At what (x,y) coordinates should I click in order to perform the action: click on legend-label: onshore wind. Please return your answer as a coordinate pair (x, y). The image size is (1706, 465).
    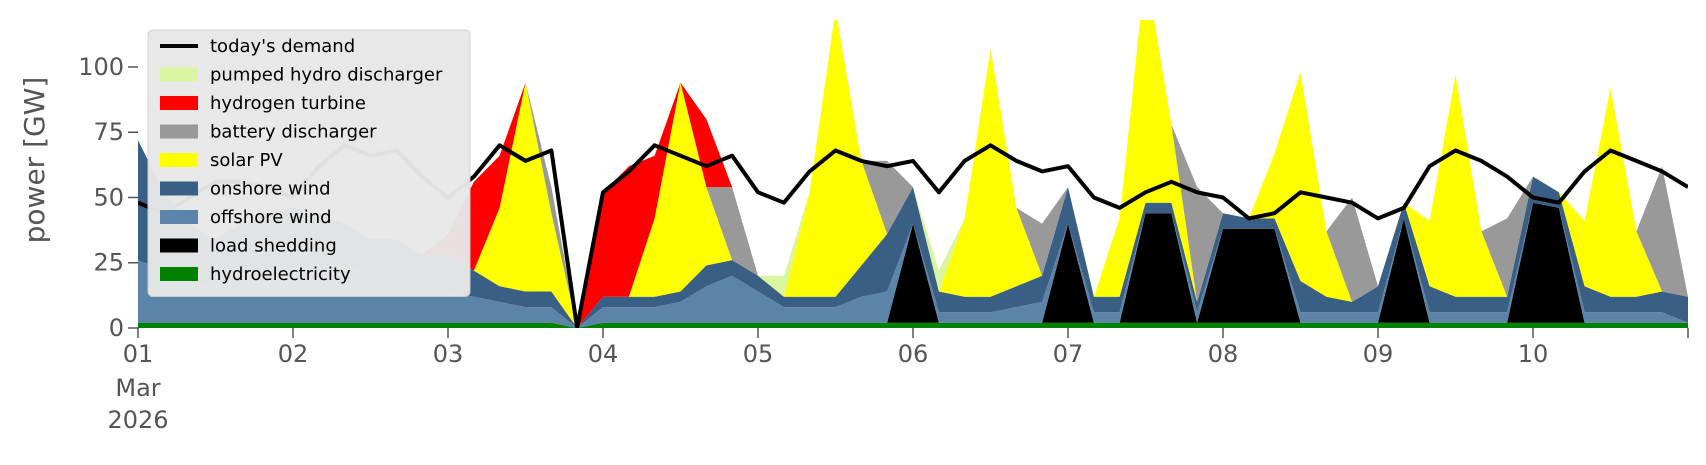
    Looking at the image, I should click on (270, 189).